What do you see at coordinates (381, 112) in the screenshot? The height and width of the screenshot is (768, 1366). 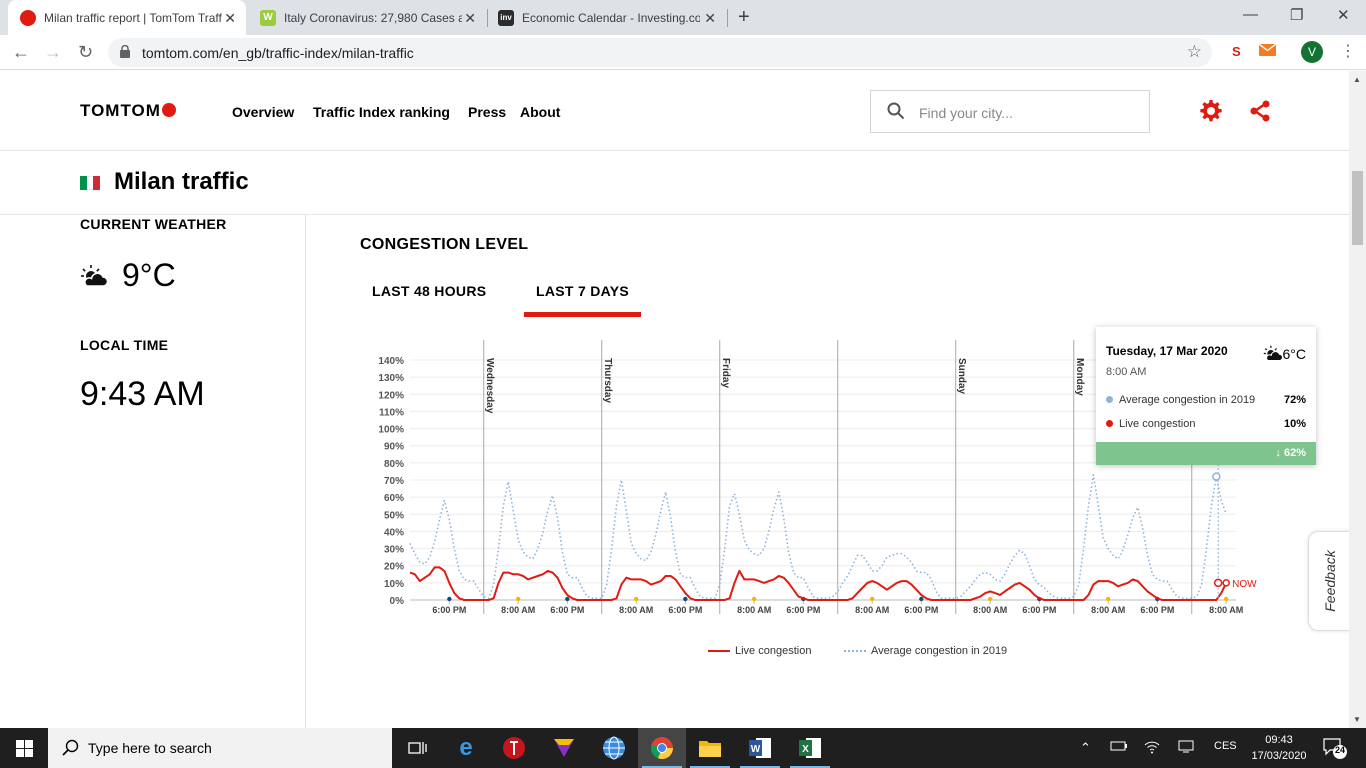 I see `nav-traffic-index-ranking: Traffic Index ranking` at bounding box center [381, 112].